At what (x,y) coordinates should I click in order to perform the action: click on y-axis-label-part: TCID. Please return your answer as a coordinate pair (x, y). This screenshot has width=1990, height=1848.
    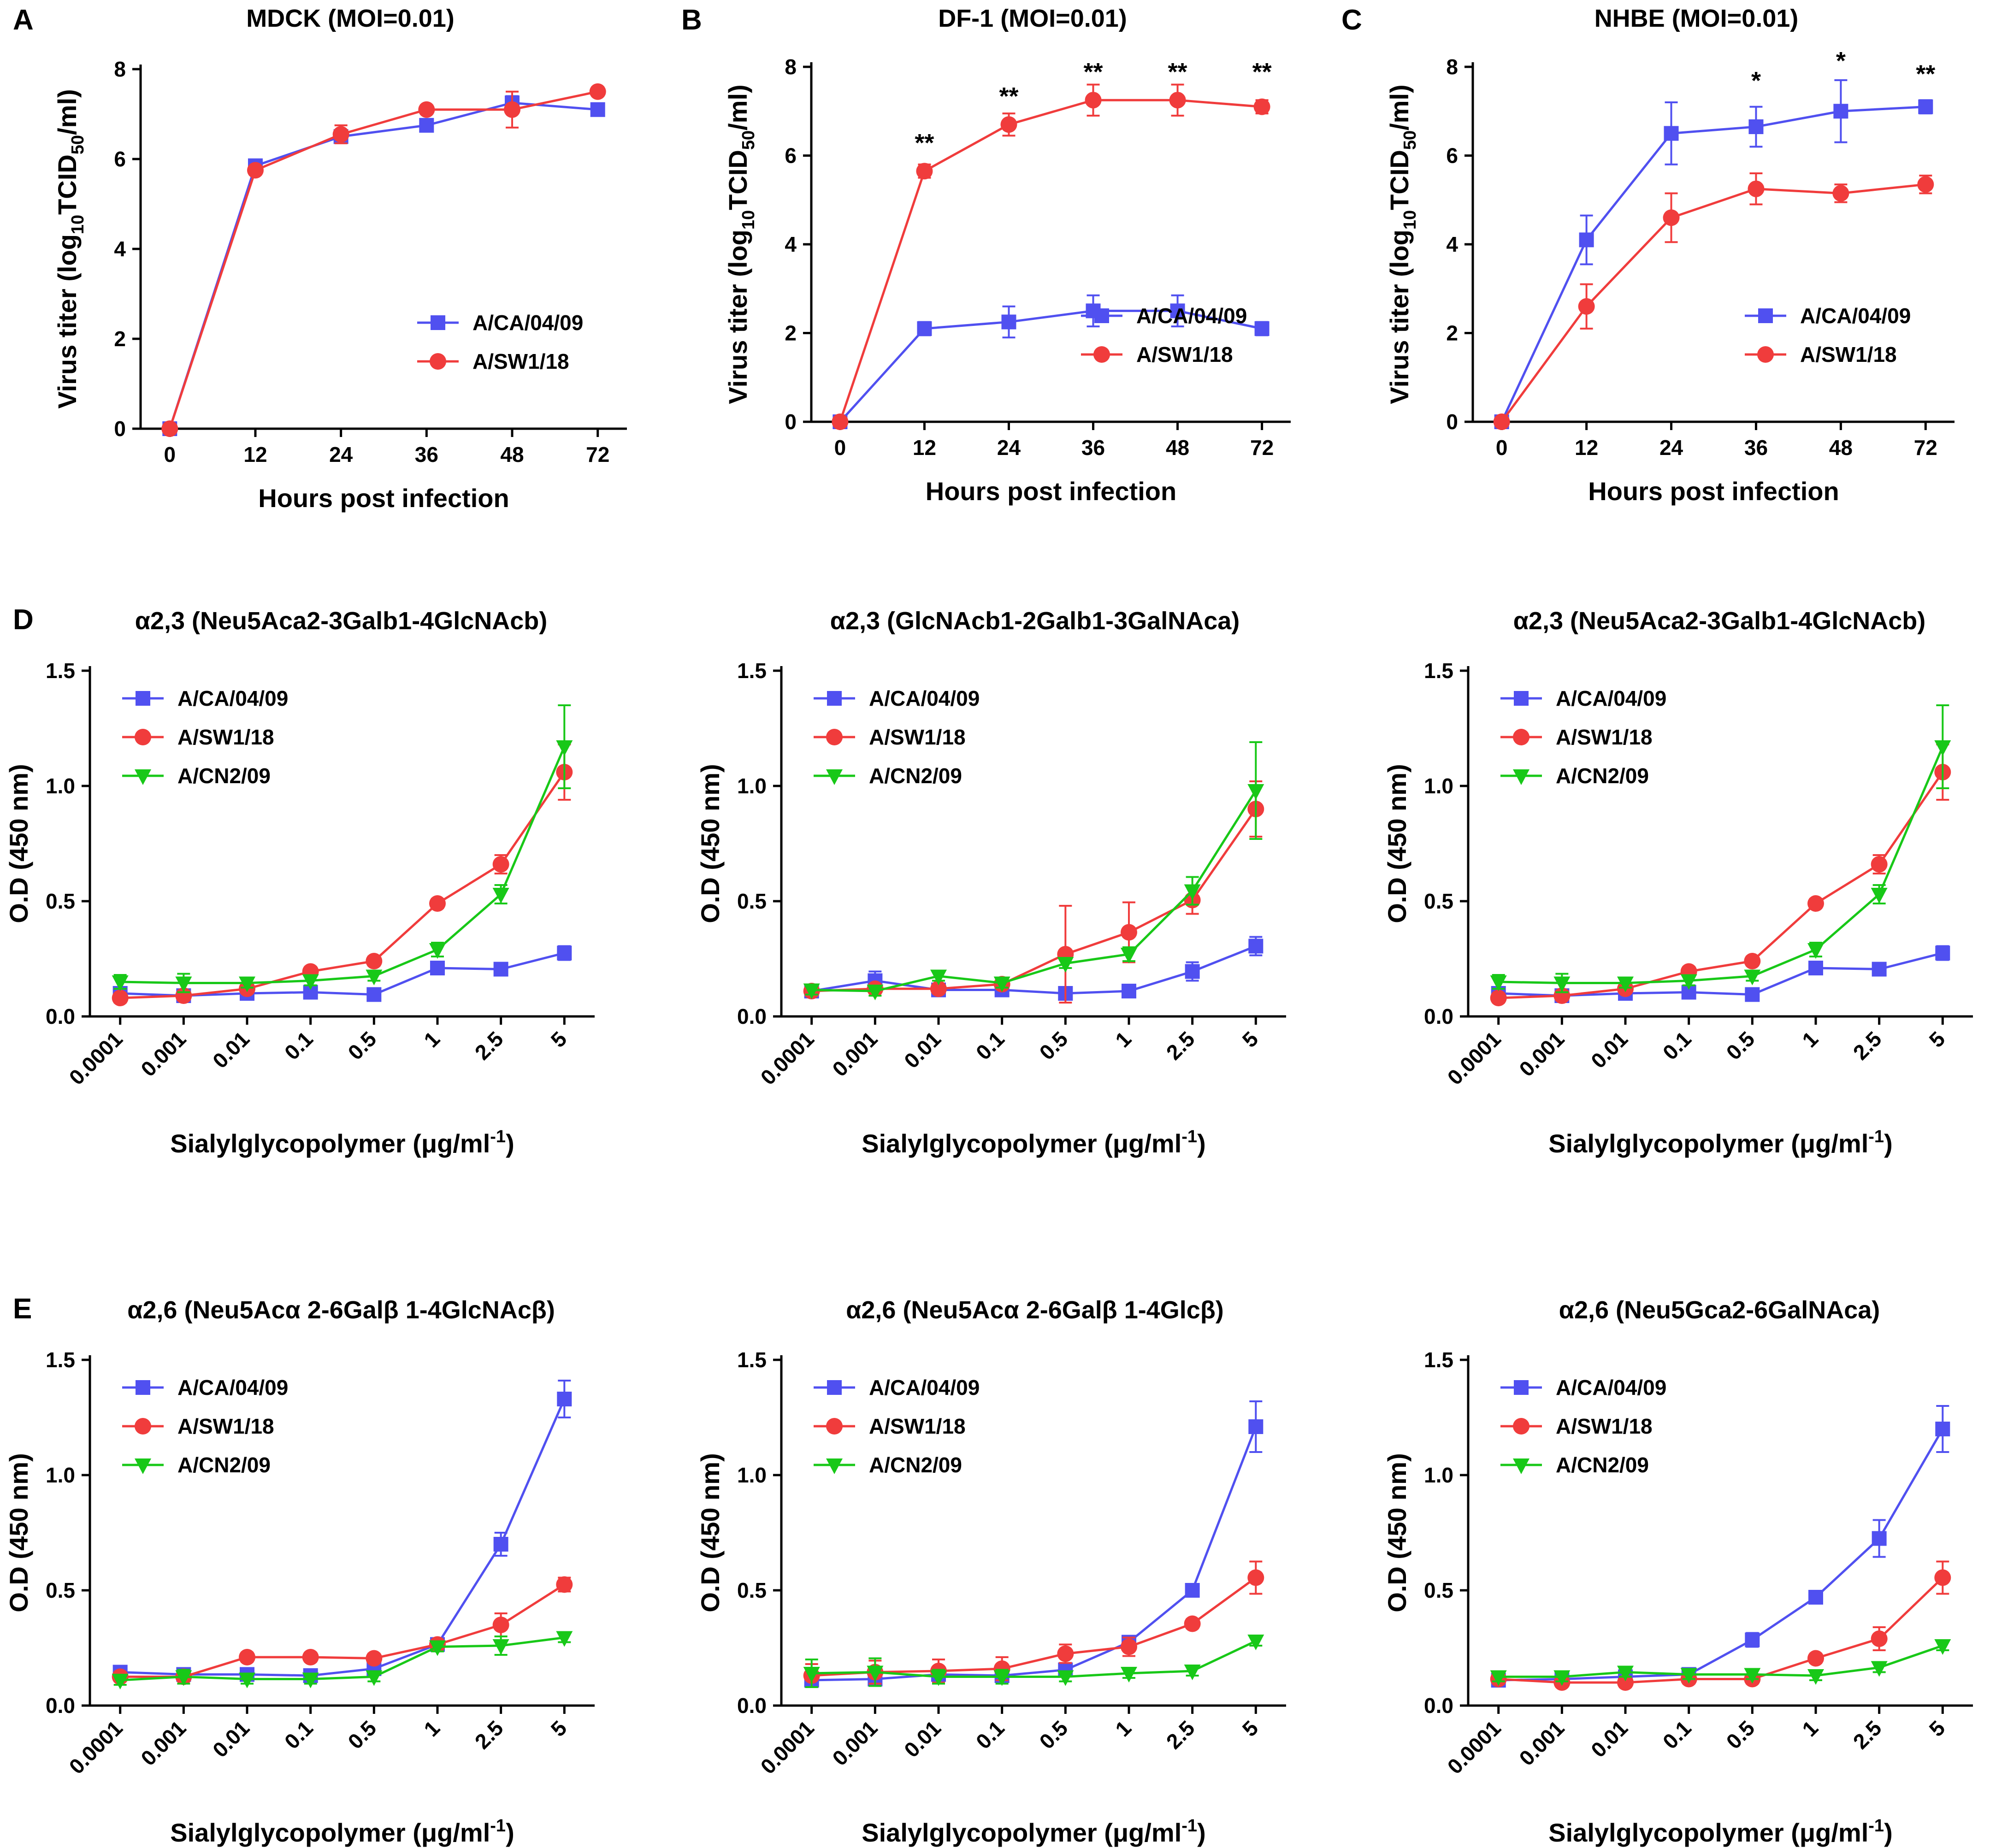
    Looking at the image, I should click on (67, 184).